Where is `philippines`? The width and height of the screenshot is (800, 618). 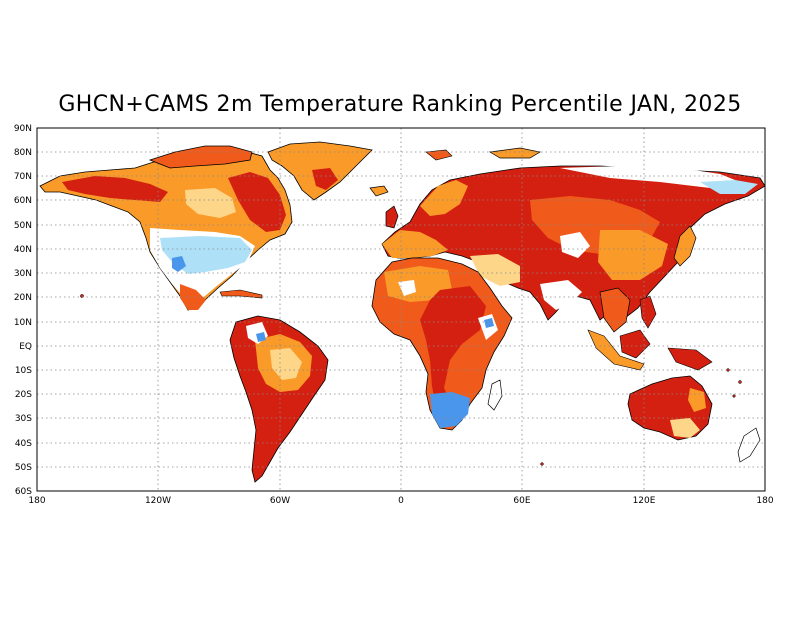 philippines is located at coordinates (648, 312).